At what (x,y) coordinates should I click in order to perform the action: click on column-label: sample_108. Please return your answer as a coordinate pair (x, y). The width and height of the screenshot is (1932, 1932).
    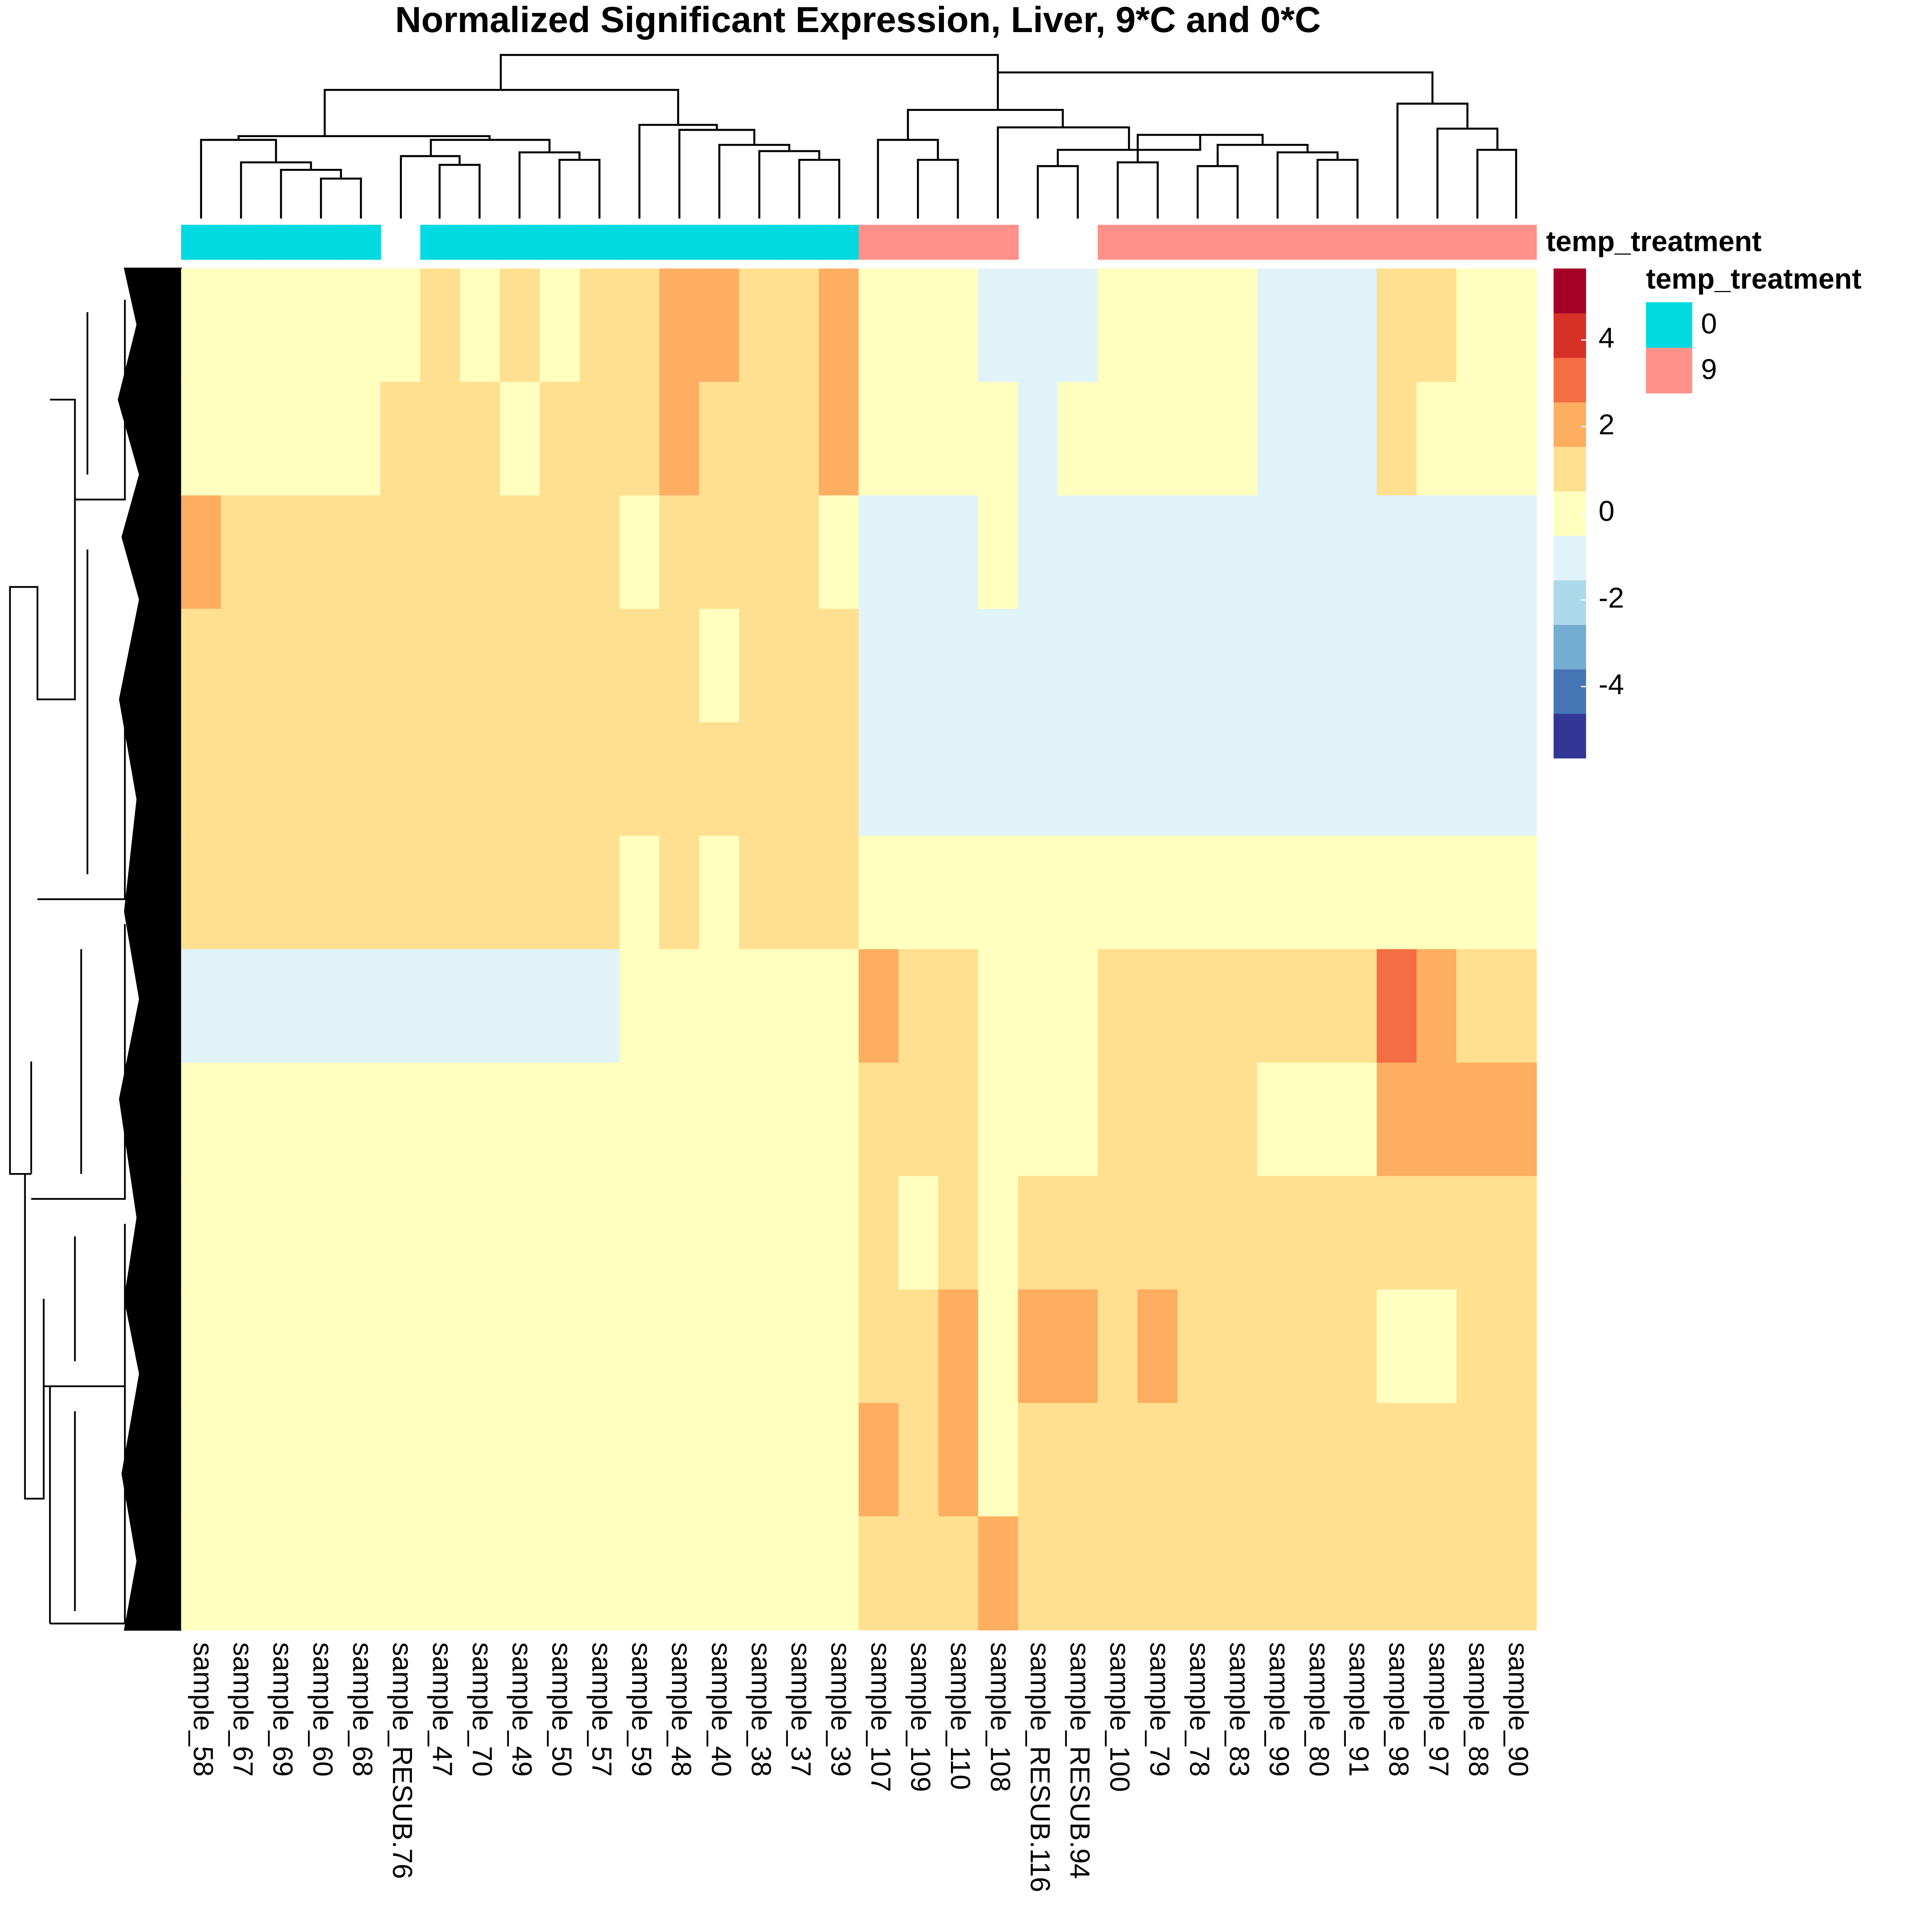
    Looking at the image, I should click on (1000, 1717).